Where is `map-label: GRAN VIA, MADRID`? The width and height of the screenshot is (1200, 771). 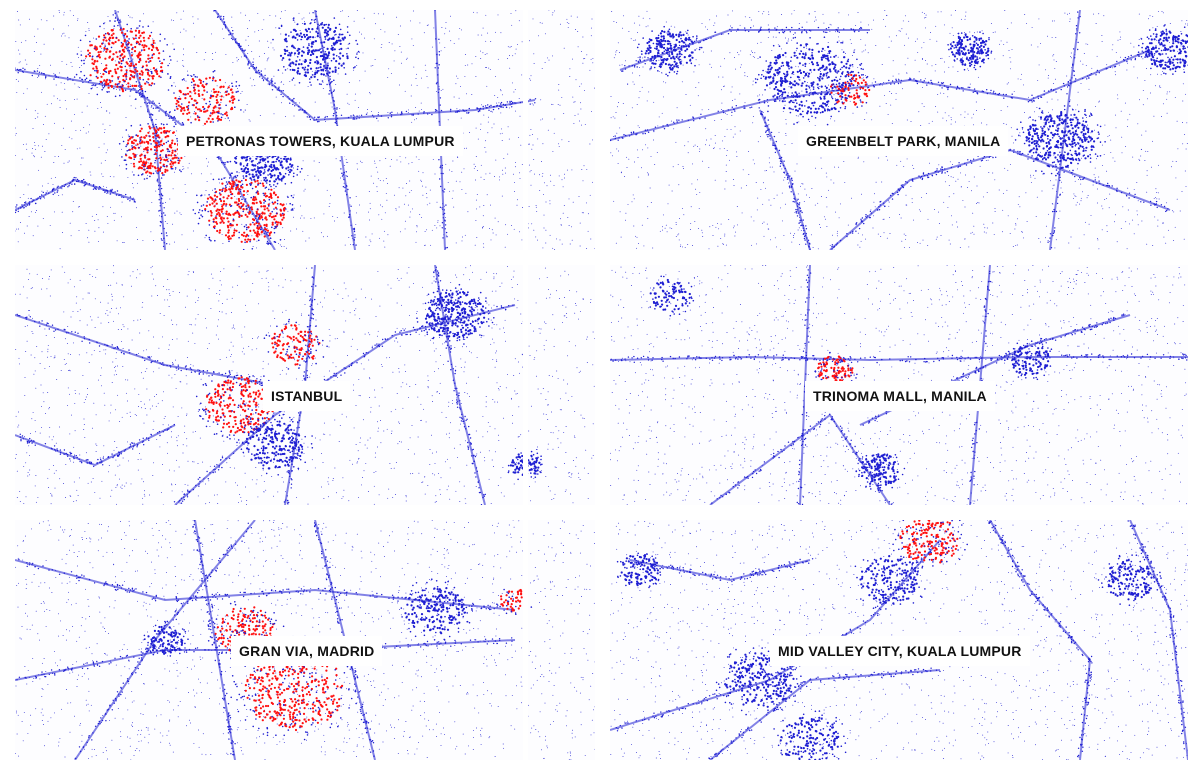 map-label: GRAN VIA, MADRID is located at coordinates (307, 651).